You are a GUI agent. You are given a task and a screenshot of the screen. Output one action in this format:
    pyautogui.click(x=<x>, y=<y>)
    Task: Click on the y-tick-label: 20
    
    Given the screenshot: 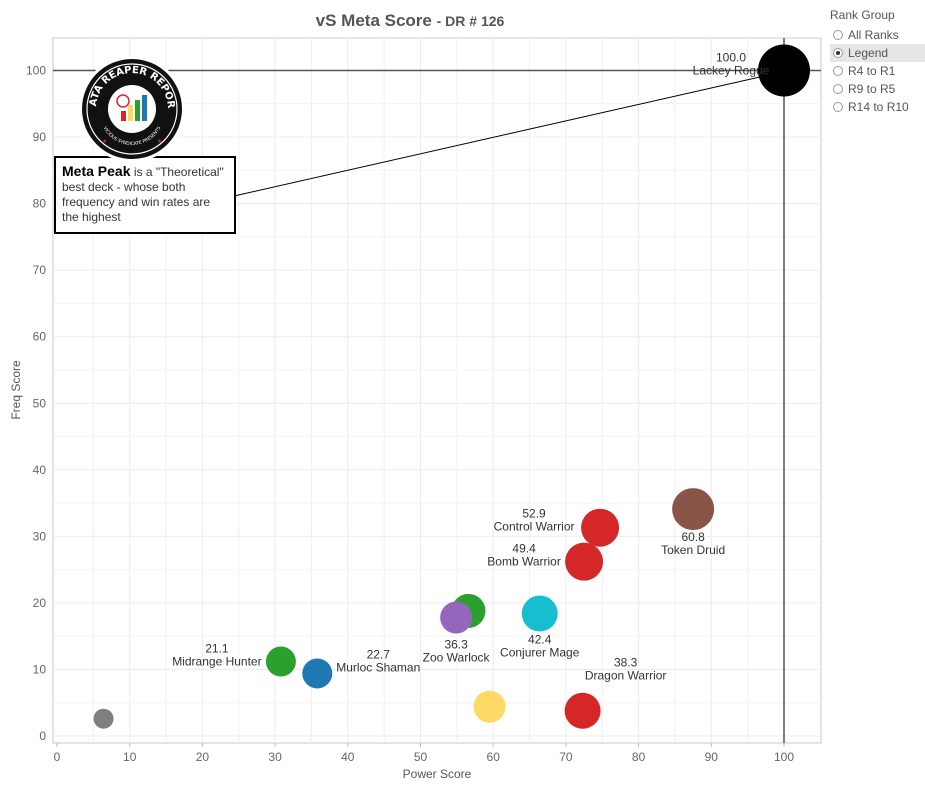 What is the action you would take?
    pyautogui.click(x=40, y=603)
    